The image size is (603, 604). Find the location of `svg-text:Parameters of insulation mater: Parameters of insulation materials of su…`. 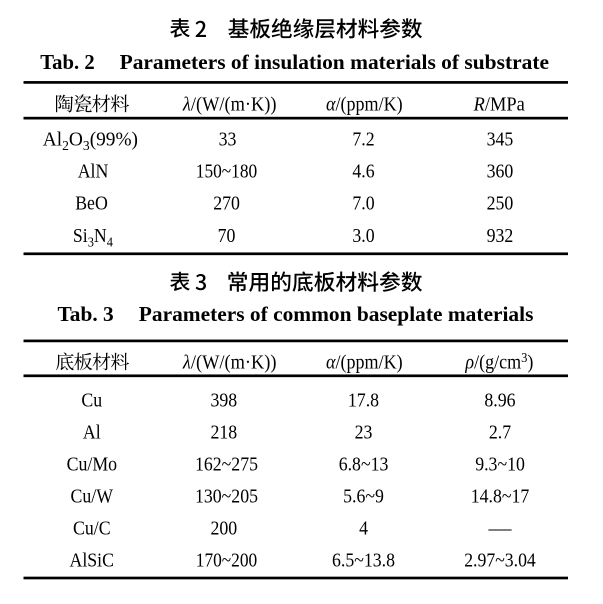

svg-text:Parameters of insulation mater: Parameters of insulation materials of su… is located at coordinates (334, 62).